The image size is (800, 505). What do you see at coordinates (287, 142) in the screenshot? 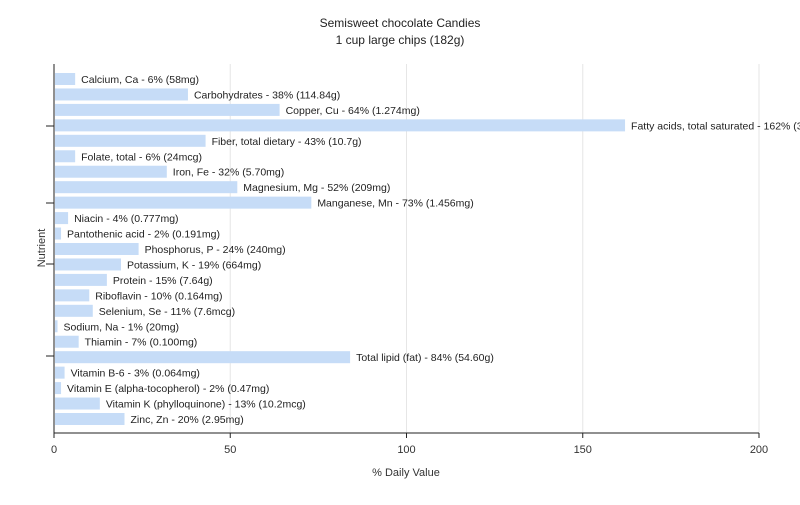
I see `bar-label: Fiber, total dietary - 43% (10.7g)` at bounding box center [287, 142].